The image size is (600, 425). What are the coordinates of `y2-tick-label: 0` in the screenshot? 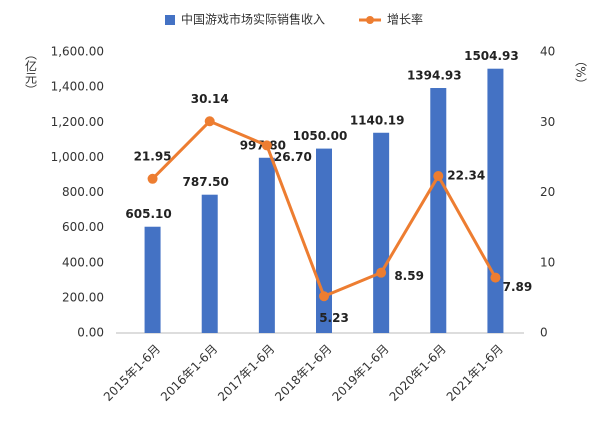 It's located at (544, 333).